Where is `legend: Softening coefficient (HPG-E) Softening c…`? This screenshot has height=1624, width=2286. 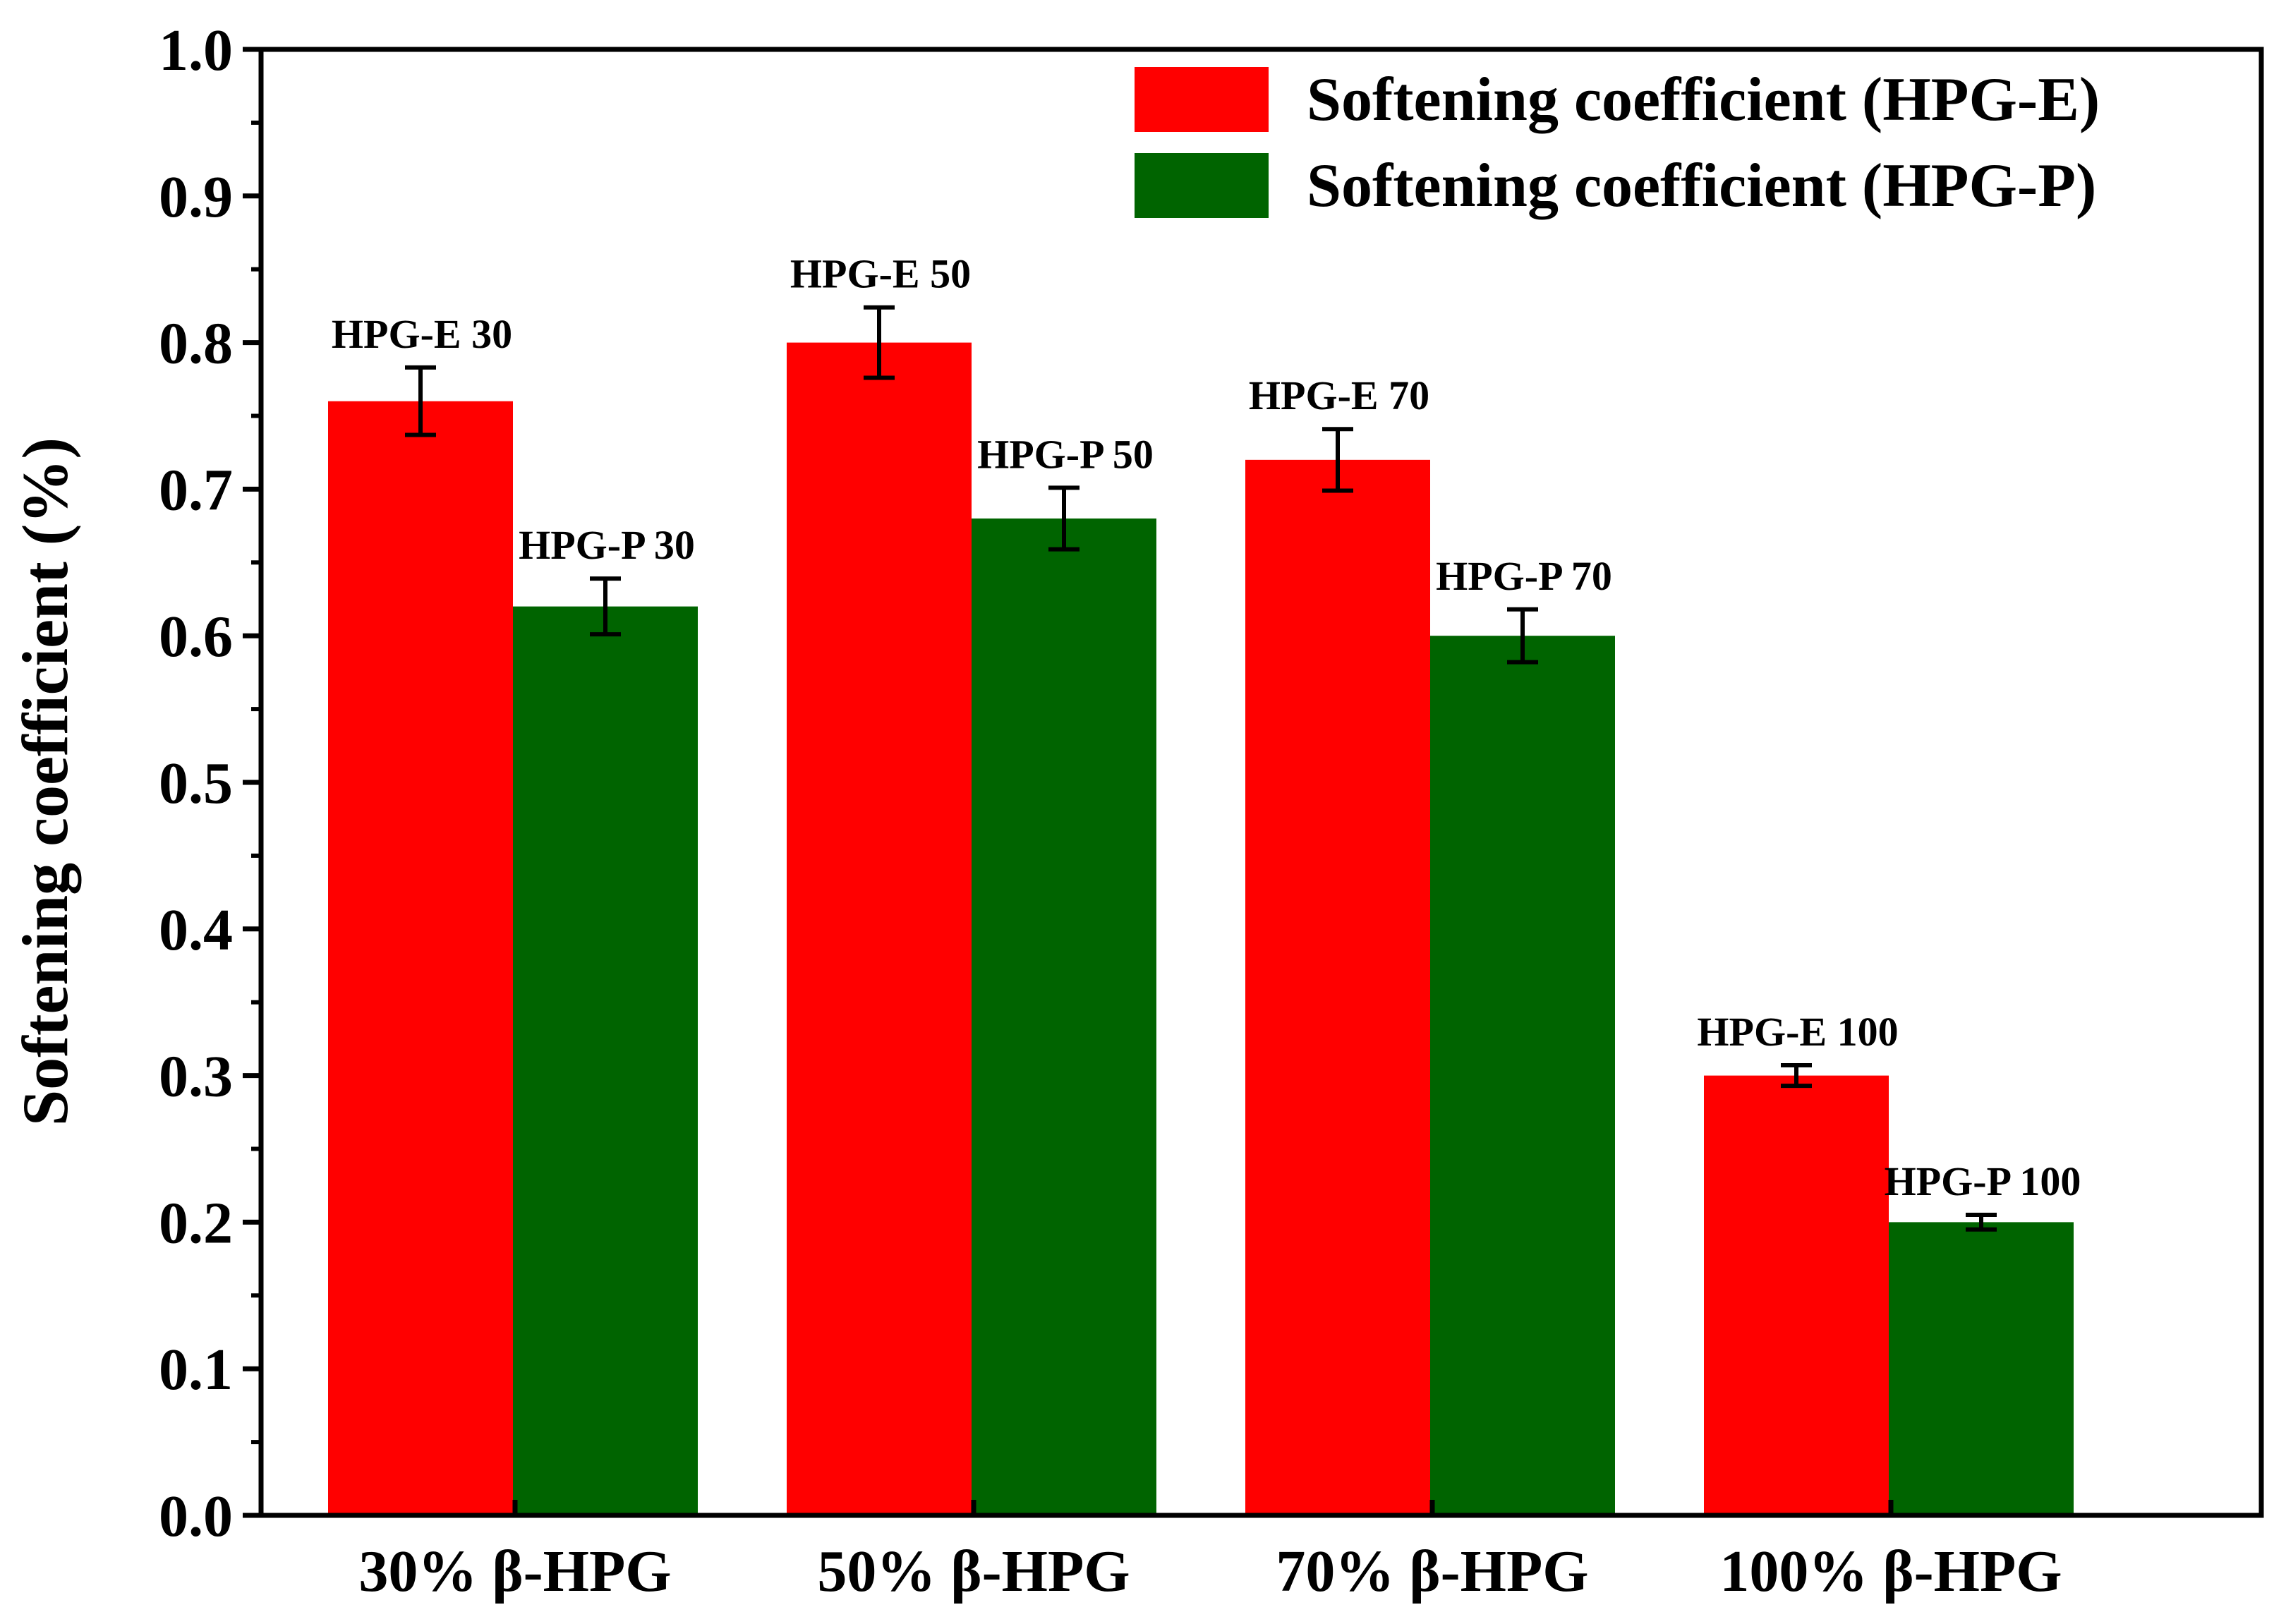
legend: Softening coefficient (HPG-E) Softening c… is located at coordinates (1617, 143).